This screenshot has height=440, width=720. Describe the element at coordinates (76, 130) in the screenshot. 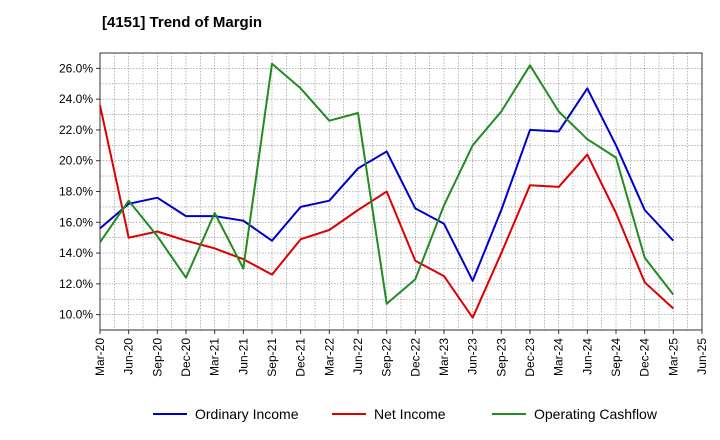

I see `y-tick-label: 22.0%` at that location.